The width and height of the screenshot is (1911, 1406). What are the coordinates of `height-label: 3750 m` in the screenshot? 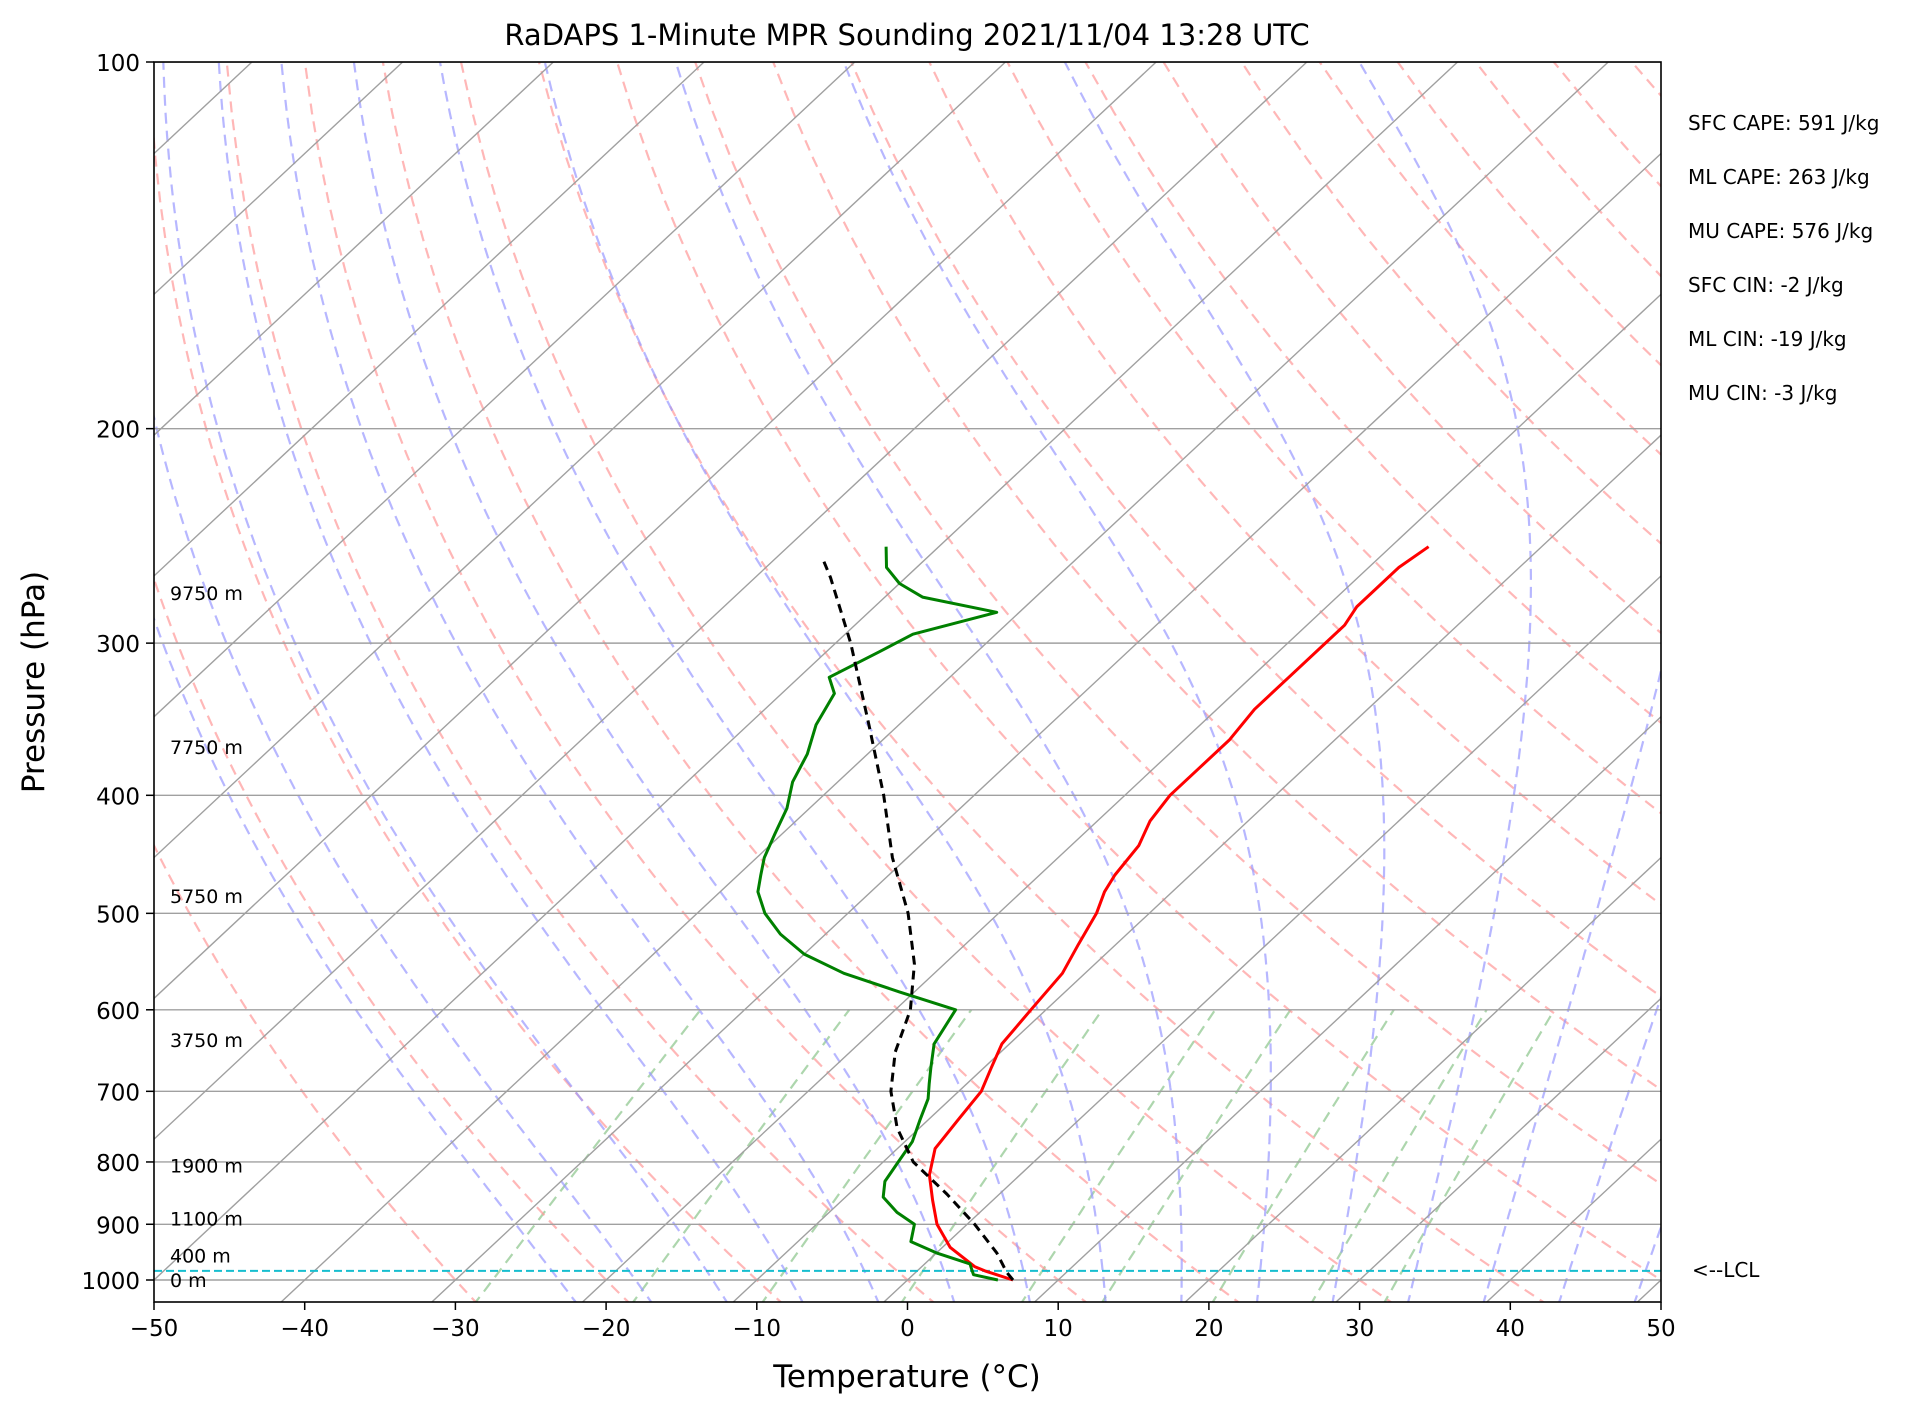 It's located at (206, 1041).